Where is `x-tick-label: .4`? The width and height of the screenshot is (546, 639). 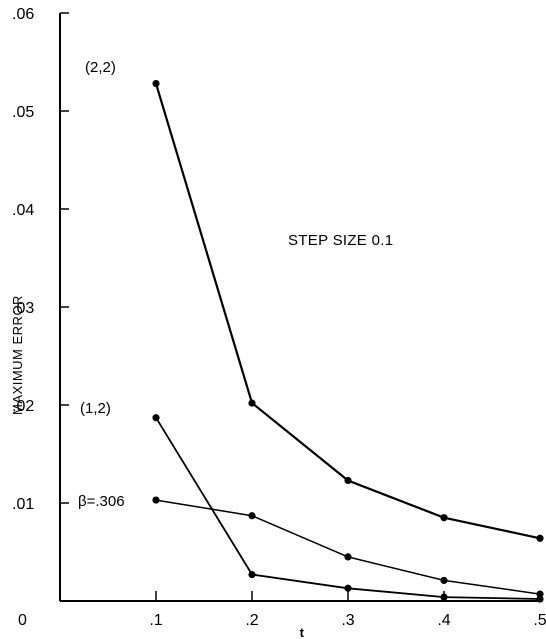 x-tick-label: .4 is located at coordinates (443, 620).